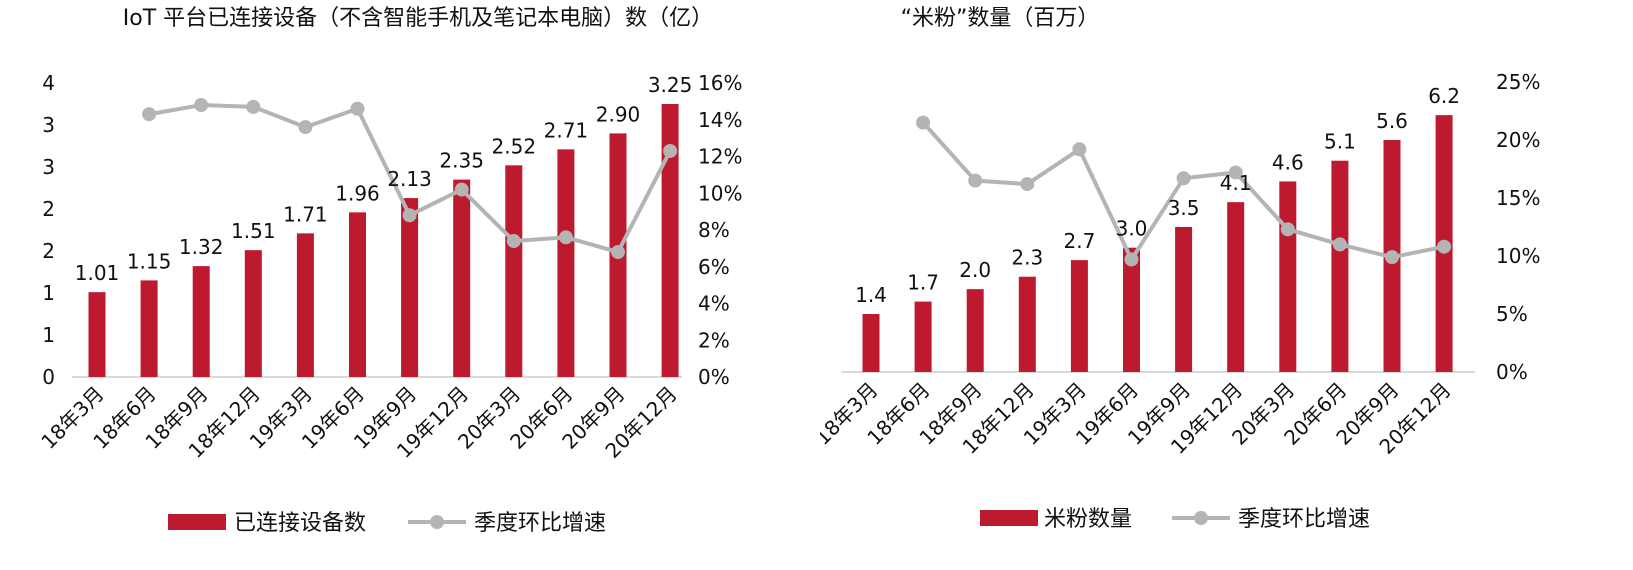  What do you see at coordinates (1132, 229) in the screenshot?
I see `bar-data-label: 3.0` at bounding box center [1132, 229].